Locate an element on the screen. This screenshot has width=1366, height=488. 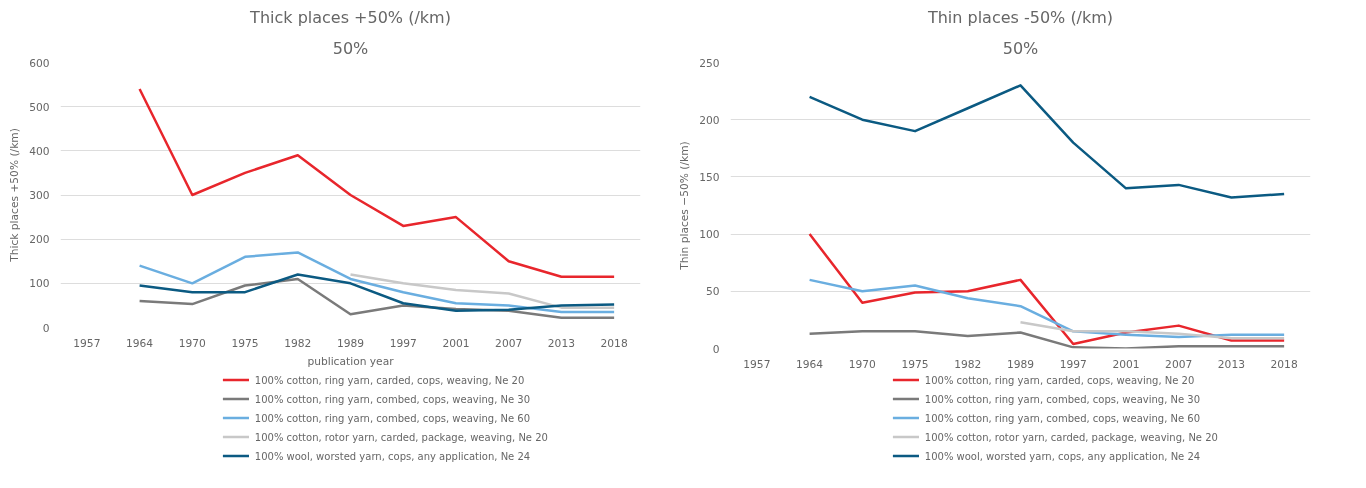
y-axis-title: Thick places +50% (/km) is located at coordinates (15, 195).